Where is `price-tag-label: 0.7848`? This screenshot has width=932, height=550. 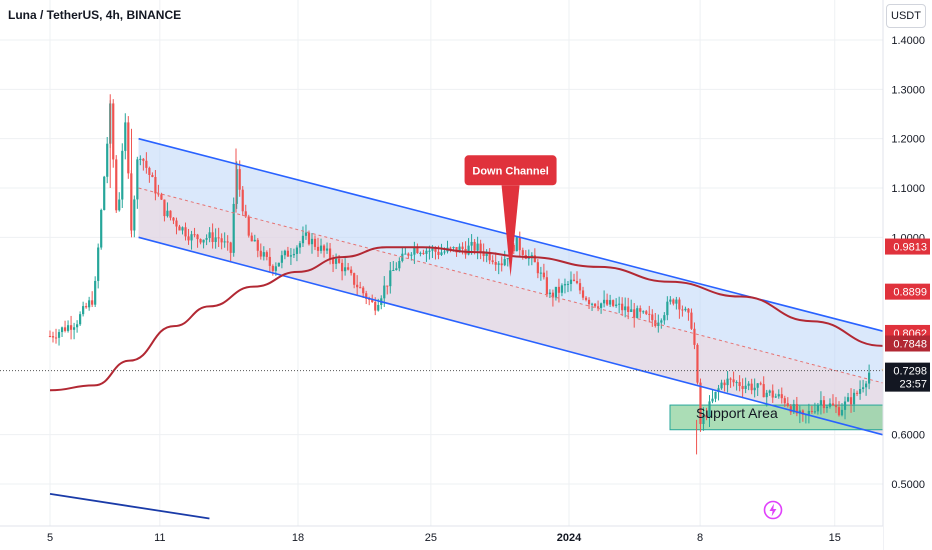 price-tag-label: 0.7848 is located at coordinates (910, 344).